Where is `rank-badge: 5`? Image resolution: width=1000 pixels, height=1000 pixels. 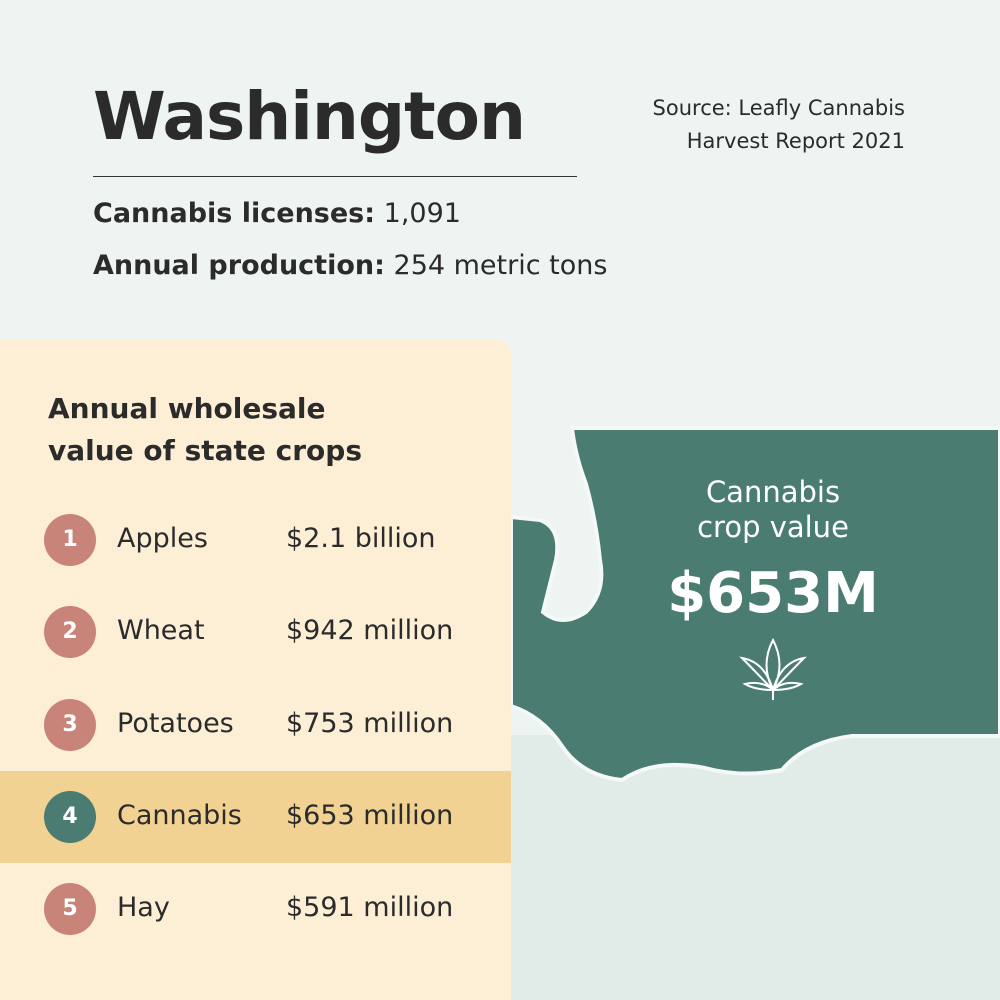 rank-badge: 5 is located at coordinates (70, 909).